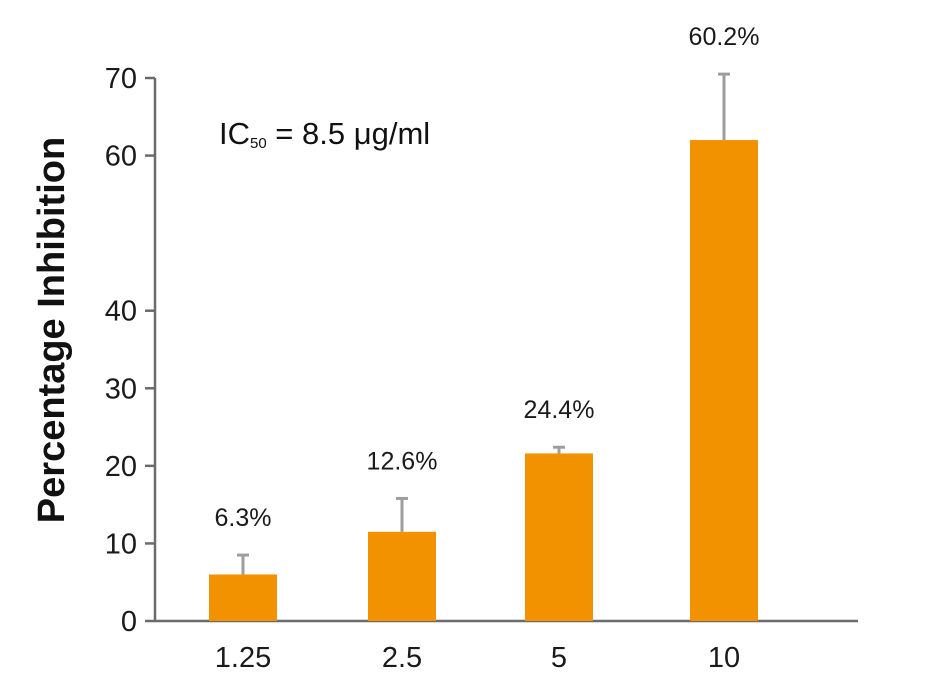 This screenshot has width=948, height=698. What do you see at coordinates (724, 37) in the screenshot?
I see `data-label: 60.2%` at bounding box center [724, 37].